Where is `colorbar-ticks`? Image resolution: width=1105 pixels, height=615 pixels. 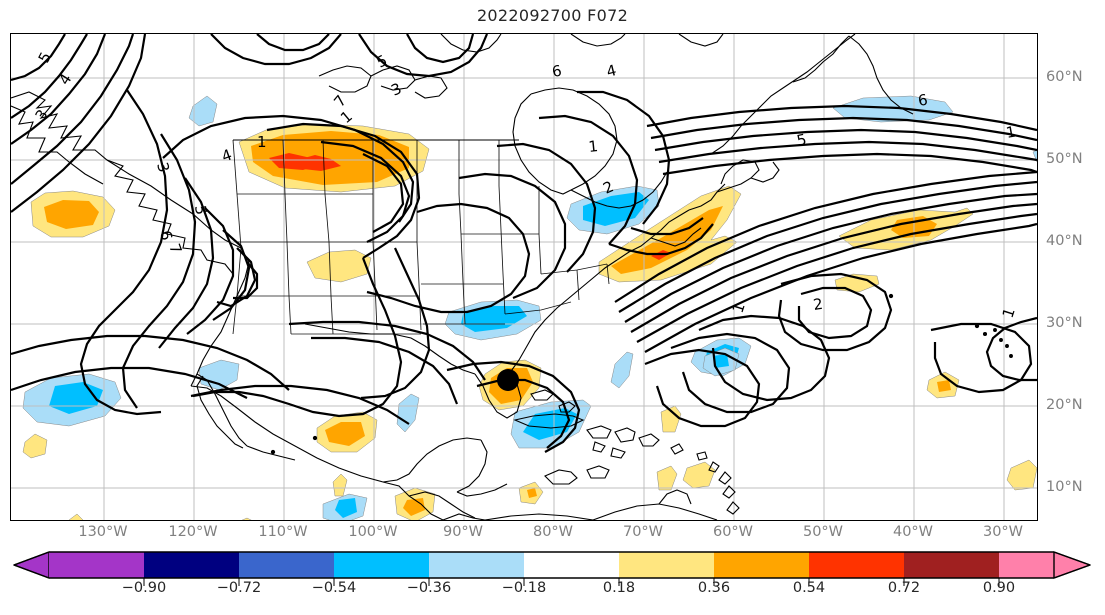
colorbar-ticks is located at coordinates (571, 582).